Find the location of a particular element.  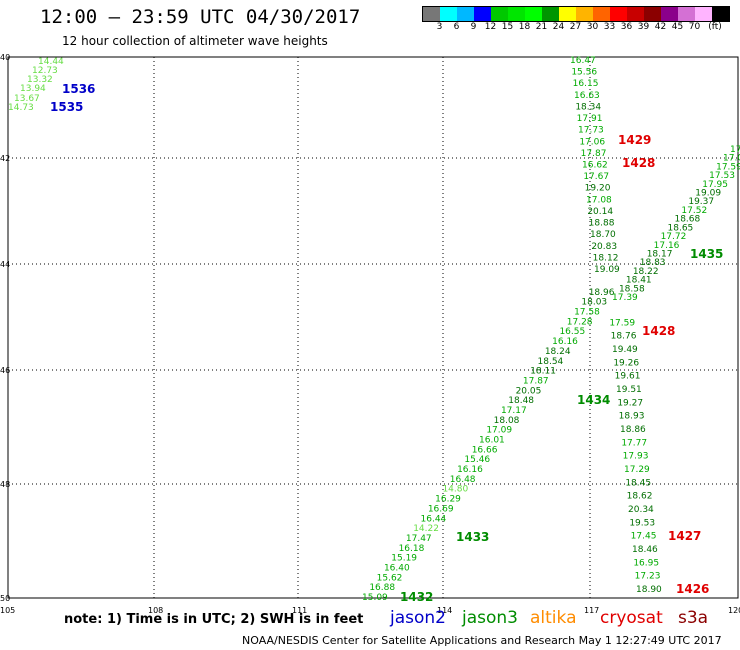

pass-time-label: 1427 is located at coordinates (684, 536).